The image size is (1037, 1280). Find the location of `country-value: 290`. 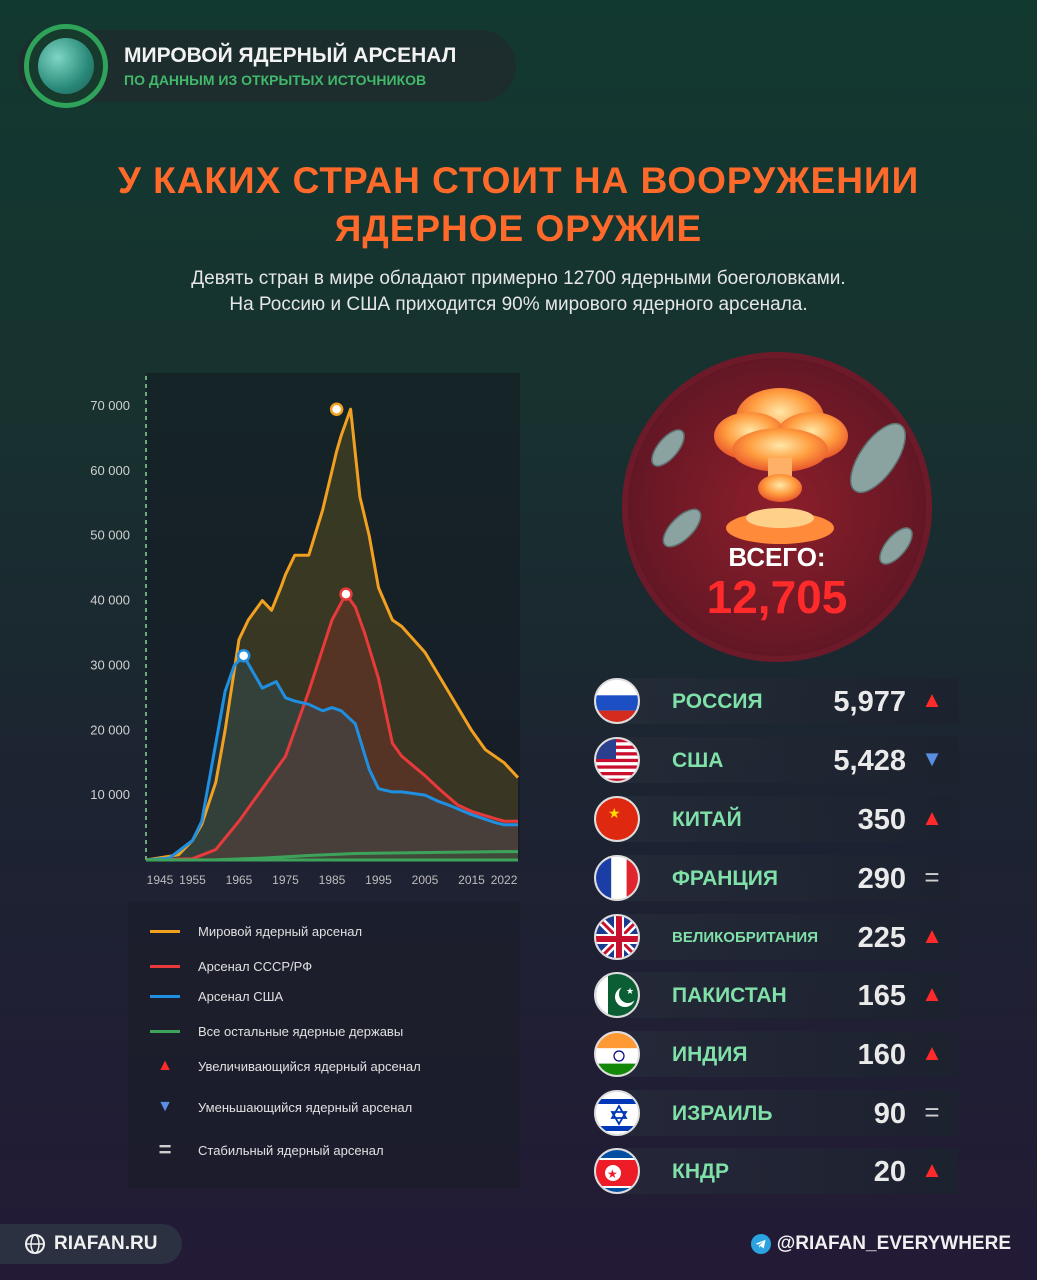

country-value: 290 is located at coordinates (881, 879).